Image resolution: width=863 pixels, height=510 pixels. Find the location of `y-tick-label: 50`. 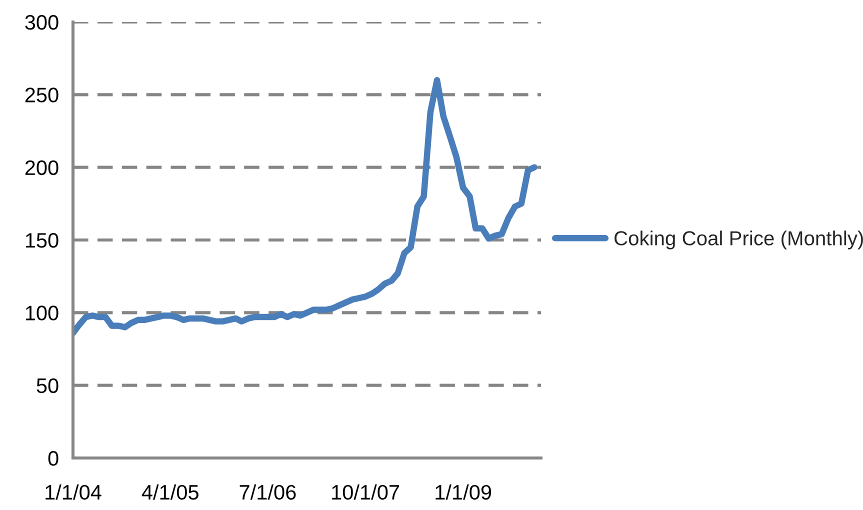

y-tick-label: 50 is located at coordinates (47, 386).